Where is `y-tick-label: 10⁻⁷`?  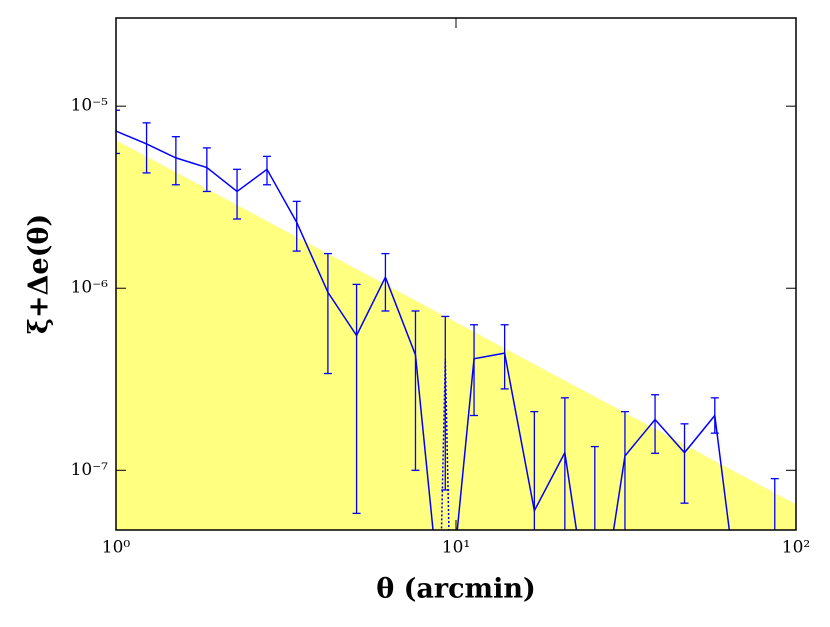
y-tick-label: 10⁻⁷ is located at coordinates (90, 470).